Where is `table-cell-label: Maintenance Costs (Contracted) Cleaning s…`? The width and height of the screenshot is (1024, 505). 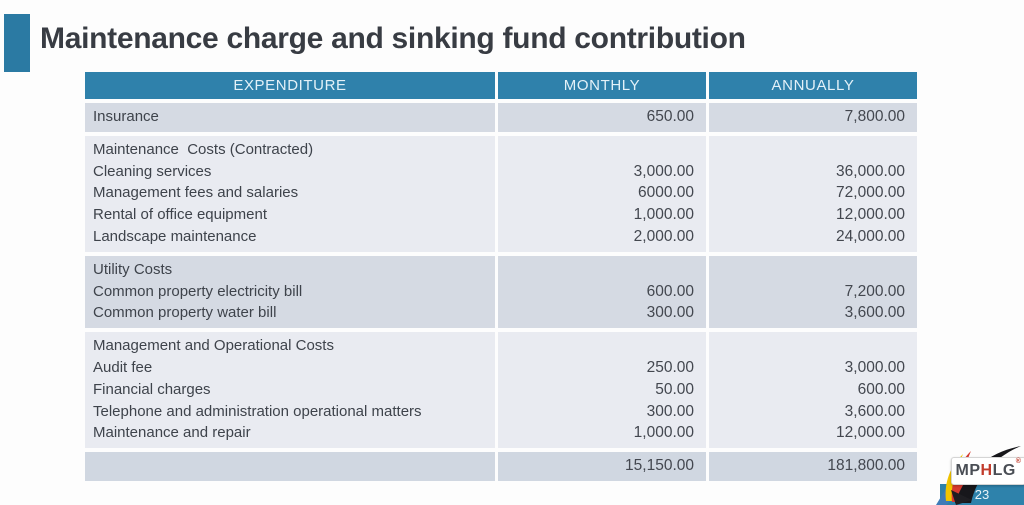 table-cell-label: Maintenance Costs (Contracted) Cleaning s… is located at coordinates (290, 193).